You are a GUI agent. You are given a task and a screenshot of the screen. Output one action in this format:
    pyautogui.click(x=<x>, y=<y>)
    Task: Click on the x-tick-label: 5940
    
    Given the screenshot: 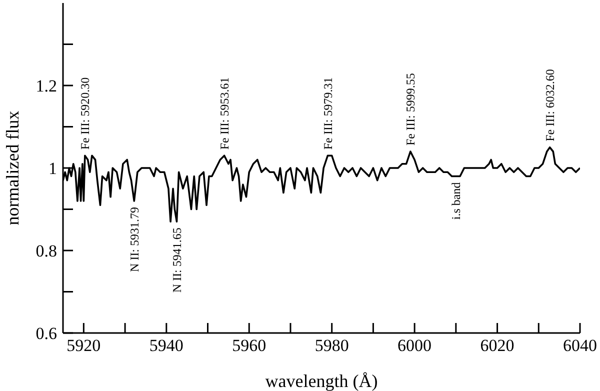 What is the action you would take?
    pyautogui.click(x=166, y=346)
    